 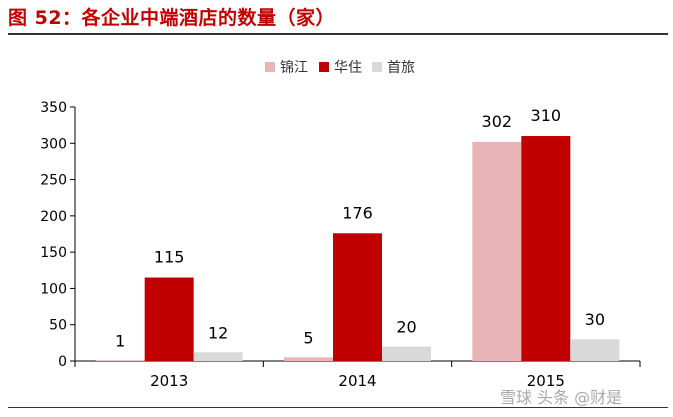 What do you see at coordinates (357, 297) in the screenshot?
I see `bar-华住-2014` at bounding box center [357, 297].